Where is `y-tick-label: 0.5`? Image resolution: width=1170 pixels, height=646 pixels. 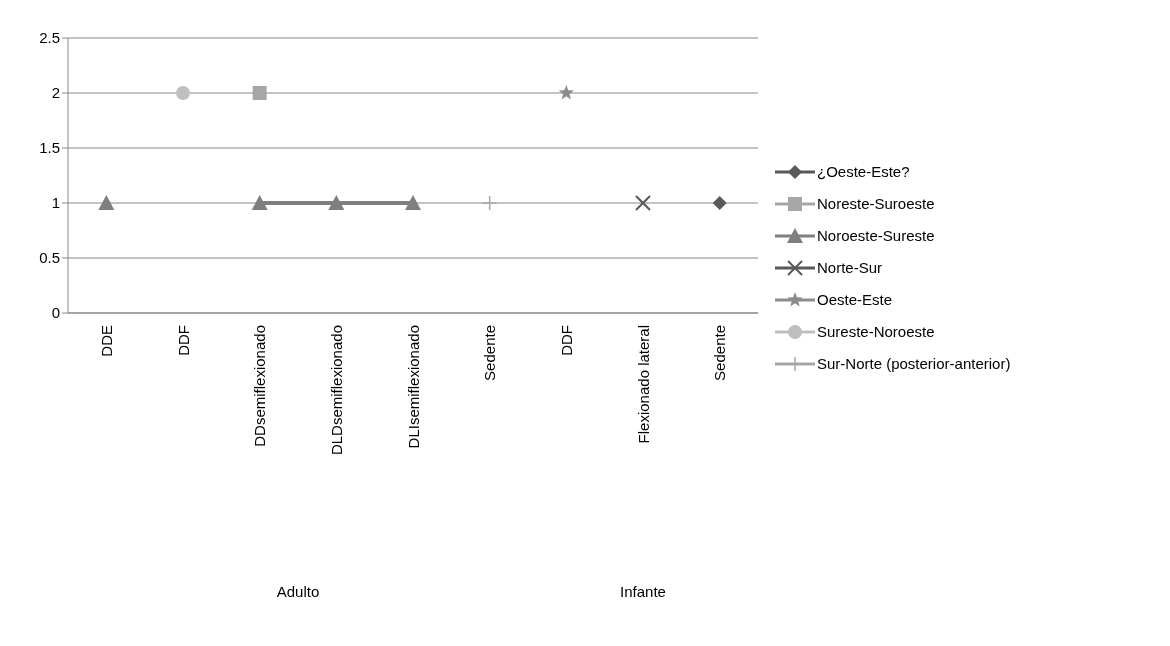 y-tick-label: 0.5 is located at coordinates (49, 258).